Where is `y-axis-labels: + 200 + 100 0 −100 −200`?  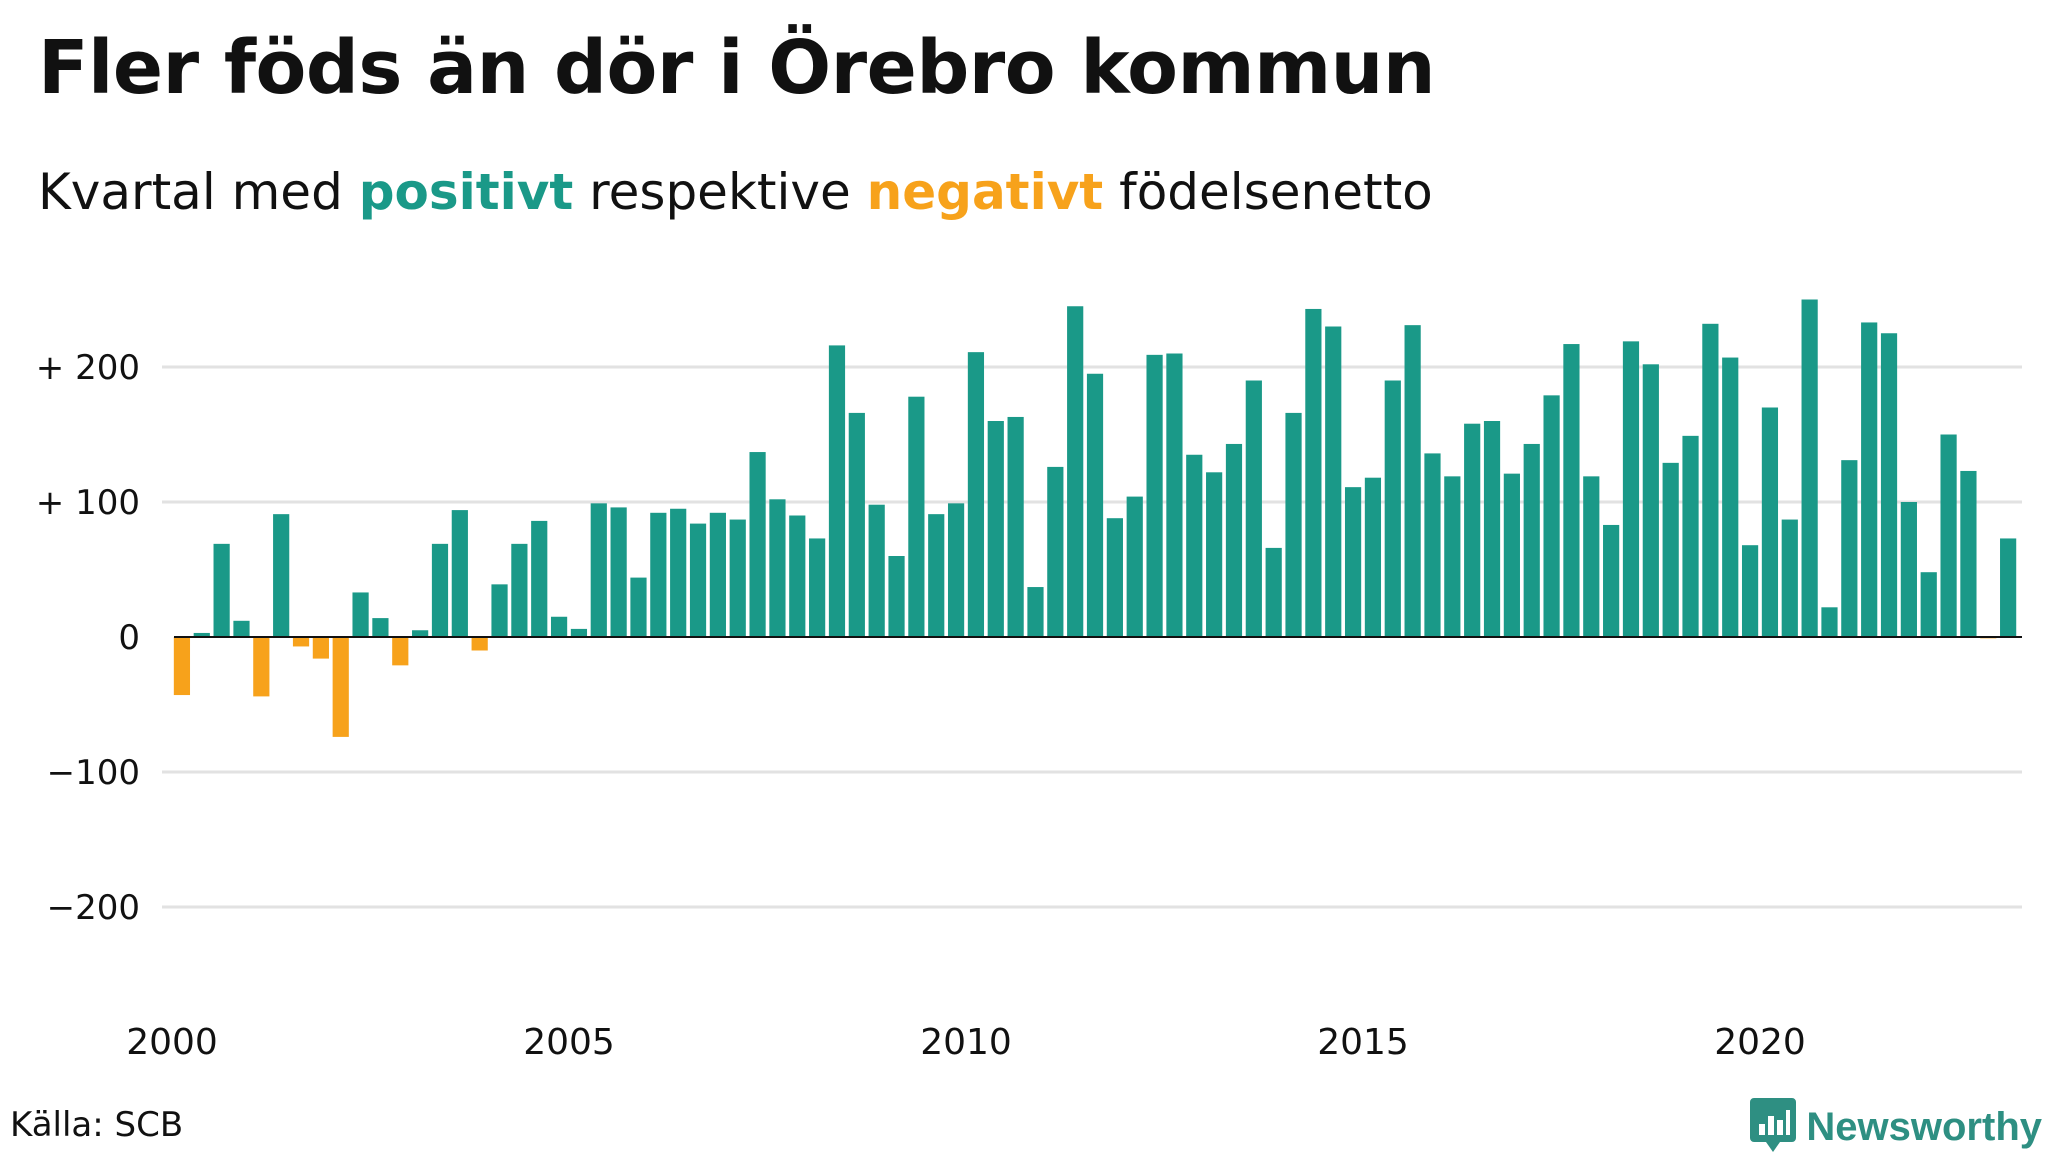 y-axis-labels: + 200 + 100 0 −100 −200 is located at coordinates (88, 638).